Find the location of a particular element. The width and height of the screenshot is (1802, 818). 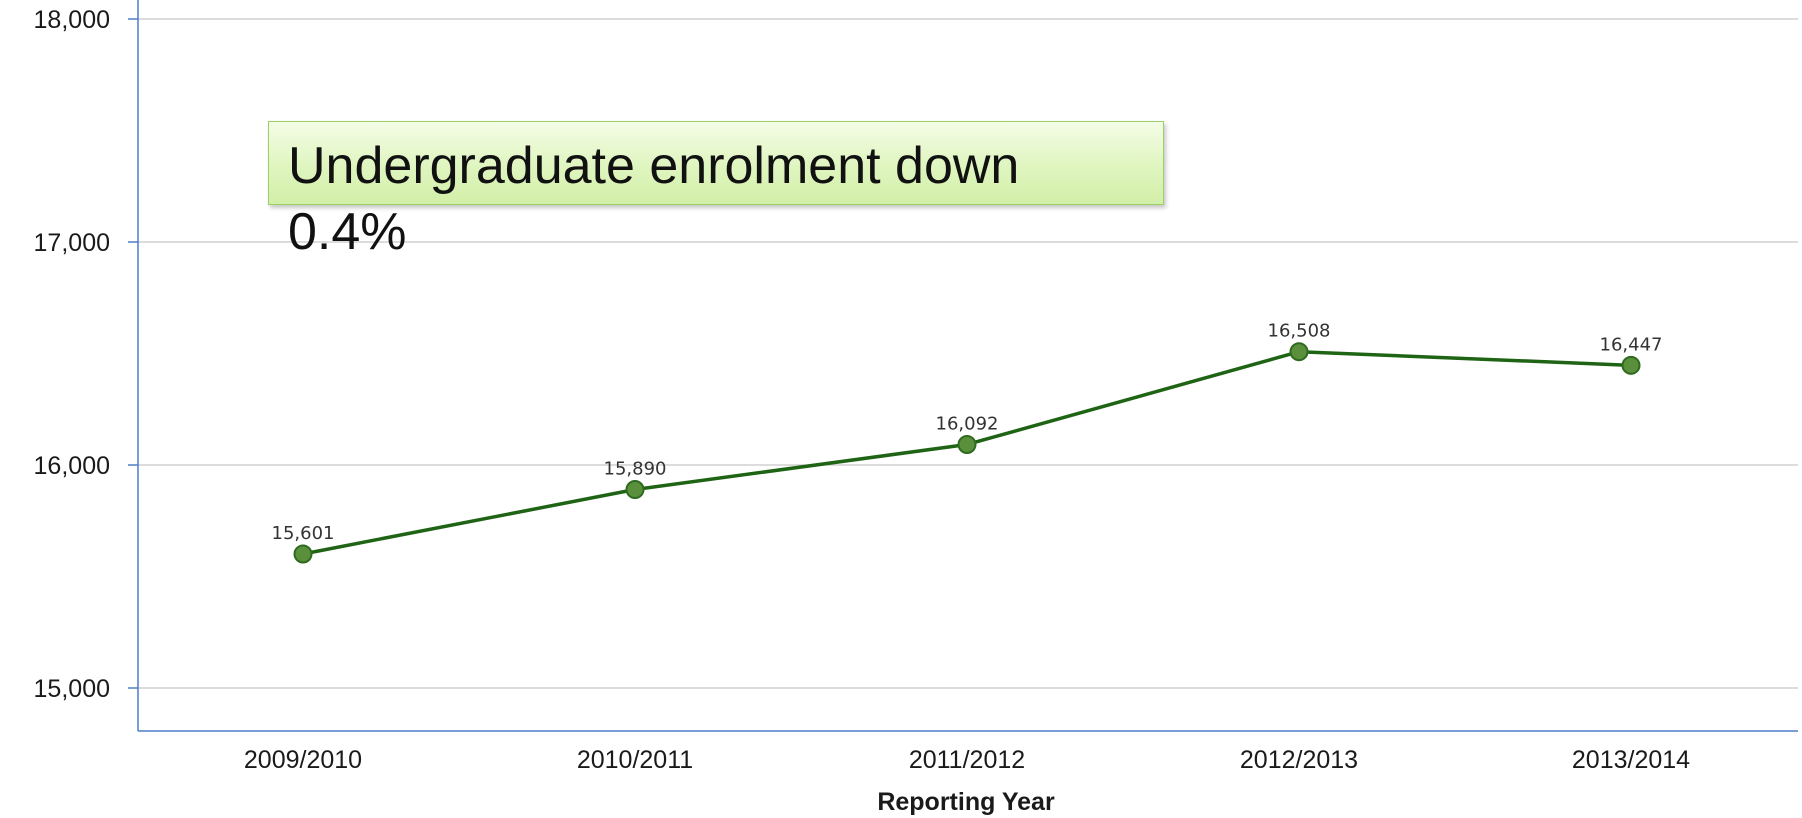

x-tick-label: 2013/2014 is located at coordinates (1631, 760).